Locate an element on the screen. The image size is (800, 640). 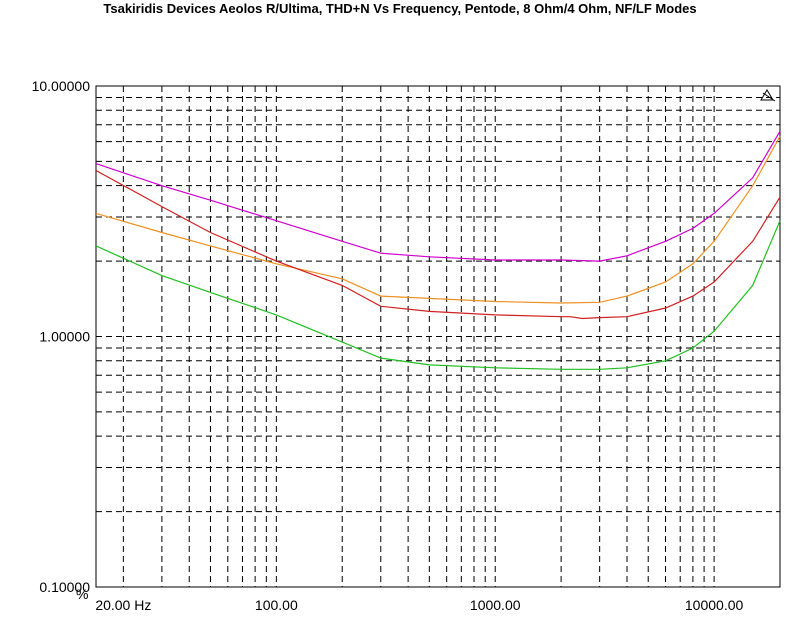
cursor-marker-icon is located at coordinates (768, 95).